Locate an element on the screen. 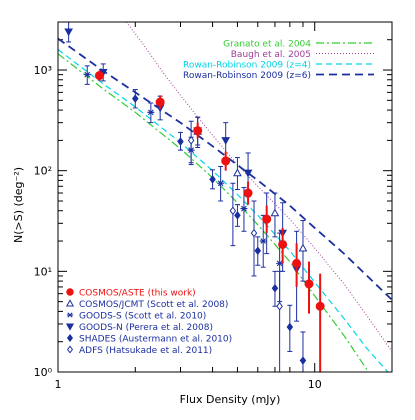 This screenshot has height=420, width=415. data-legend-label: SHADES (Austermann et al. 2010) is located at coordinates (155, 340).